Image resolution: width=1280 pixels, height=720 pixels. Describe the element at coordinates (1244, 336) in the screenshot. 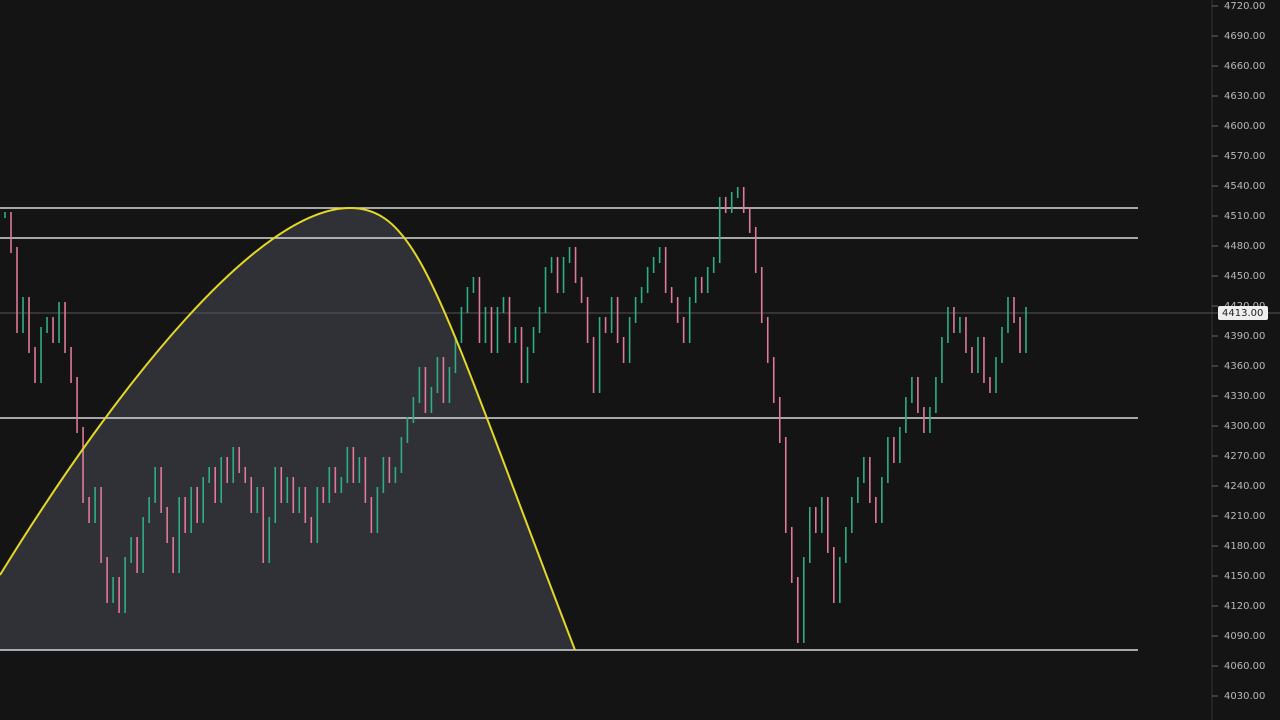

I see `y-tick-label: 4390.00` at that location.